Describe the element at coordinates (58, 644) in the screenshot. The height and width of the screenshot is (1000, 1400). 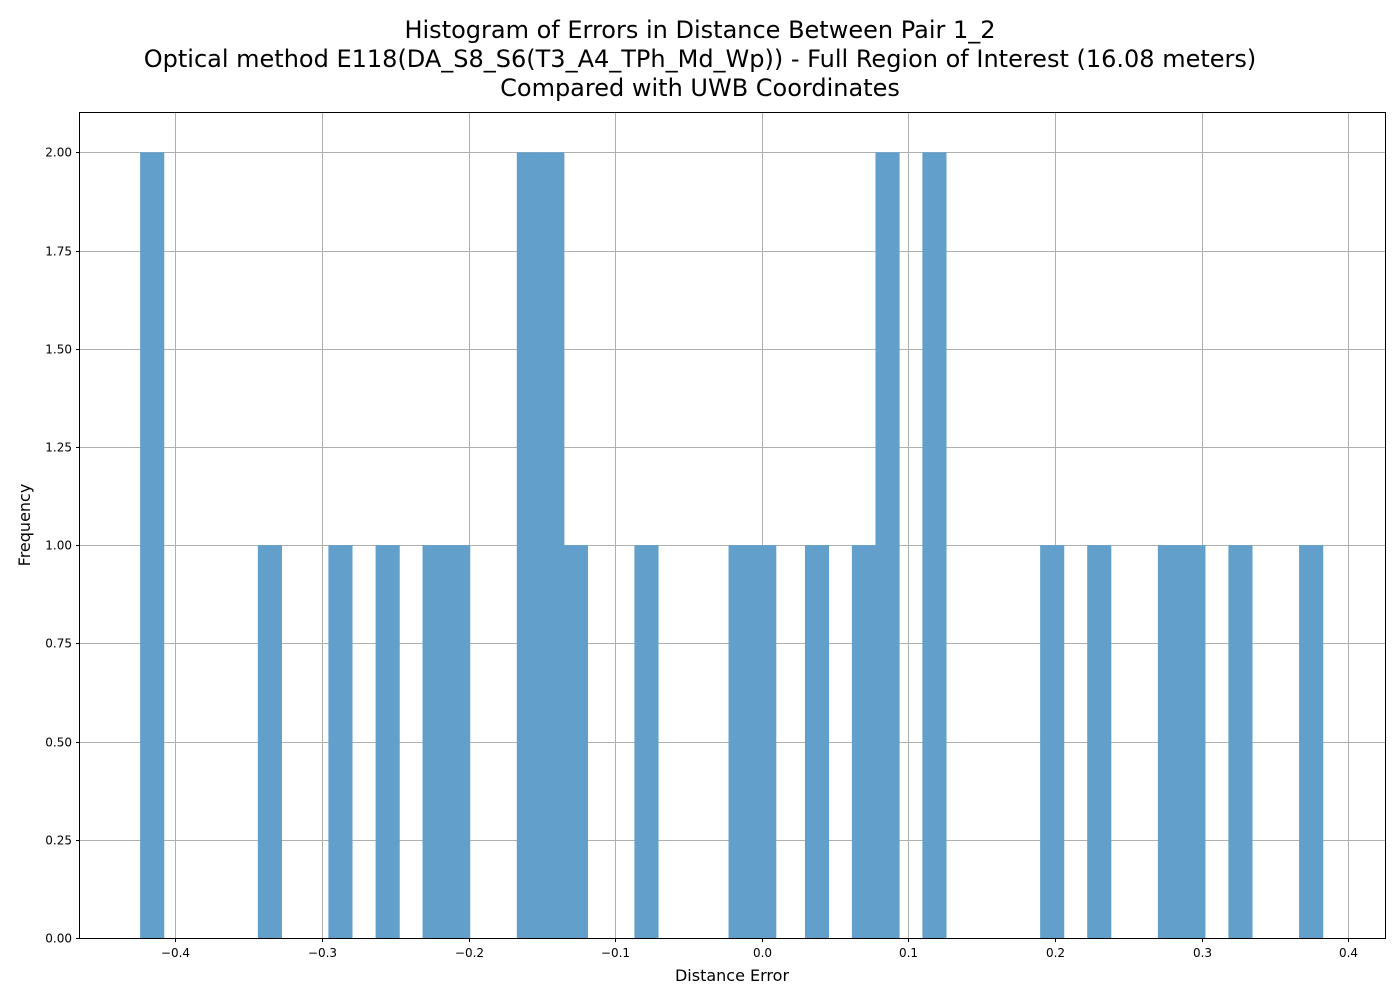
I see `y-tick-label-3: 0.75` at that location.